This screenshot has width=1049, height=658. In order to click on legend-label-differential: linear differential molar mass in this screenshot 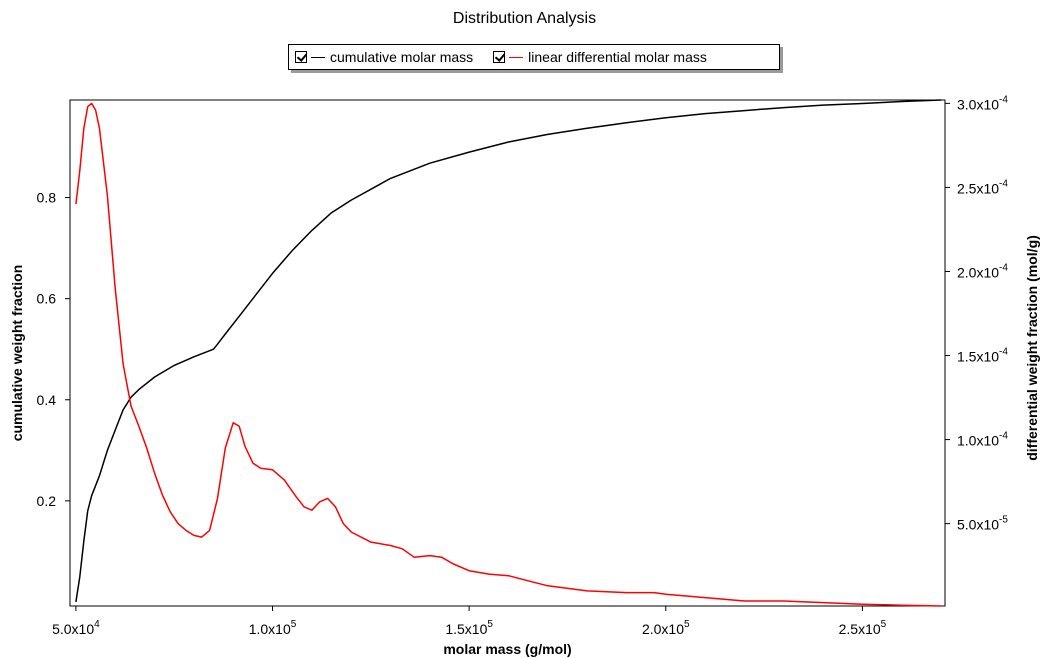, I will do `click(617, 57)`.